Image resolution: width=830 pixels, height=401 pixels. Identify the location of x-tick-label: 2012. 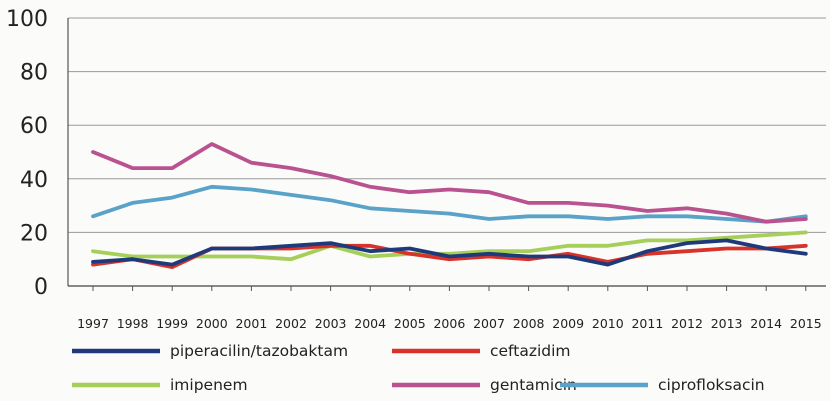
(687, 323).